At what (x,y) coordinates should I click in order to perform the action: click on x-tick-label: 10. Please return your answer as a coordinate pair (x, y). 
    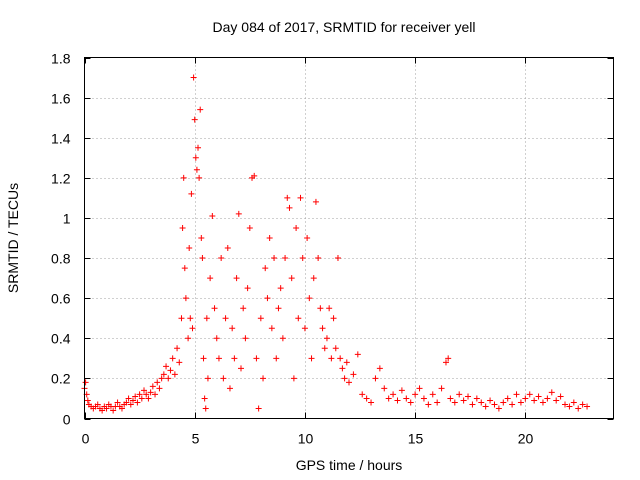
    Looking at the image, I should click on (306, 439).